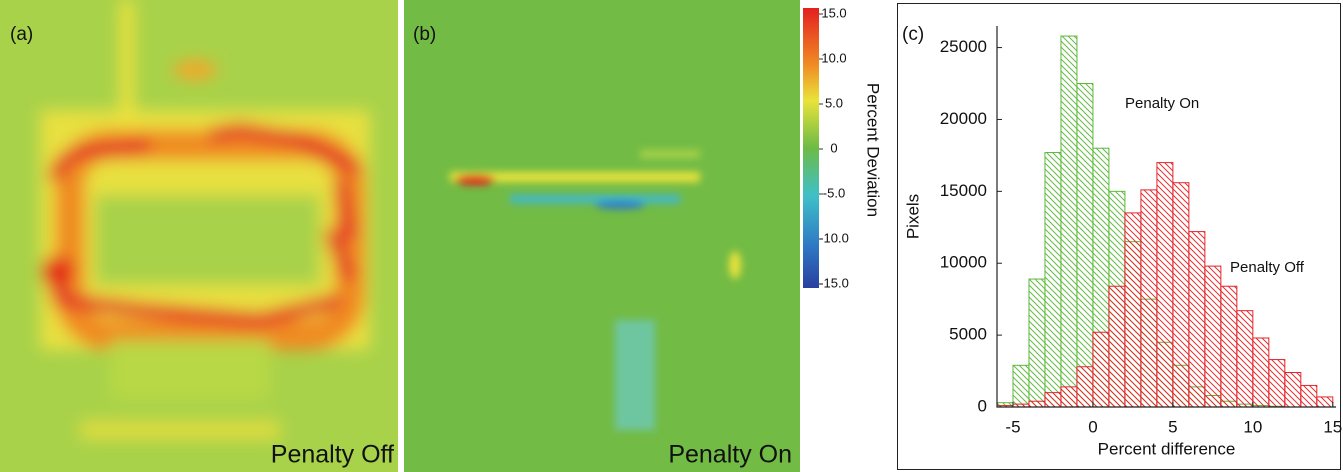 The height and width of the screenshot is (472, 1343). What do you see at coordinates (963, 46) in the screenshot?
I see `y-tick-label: 25000` at bounding box center [963, 46].